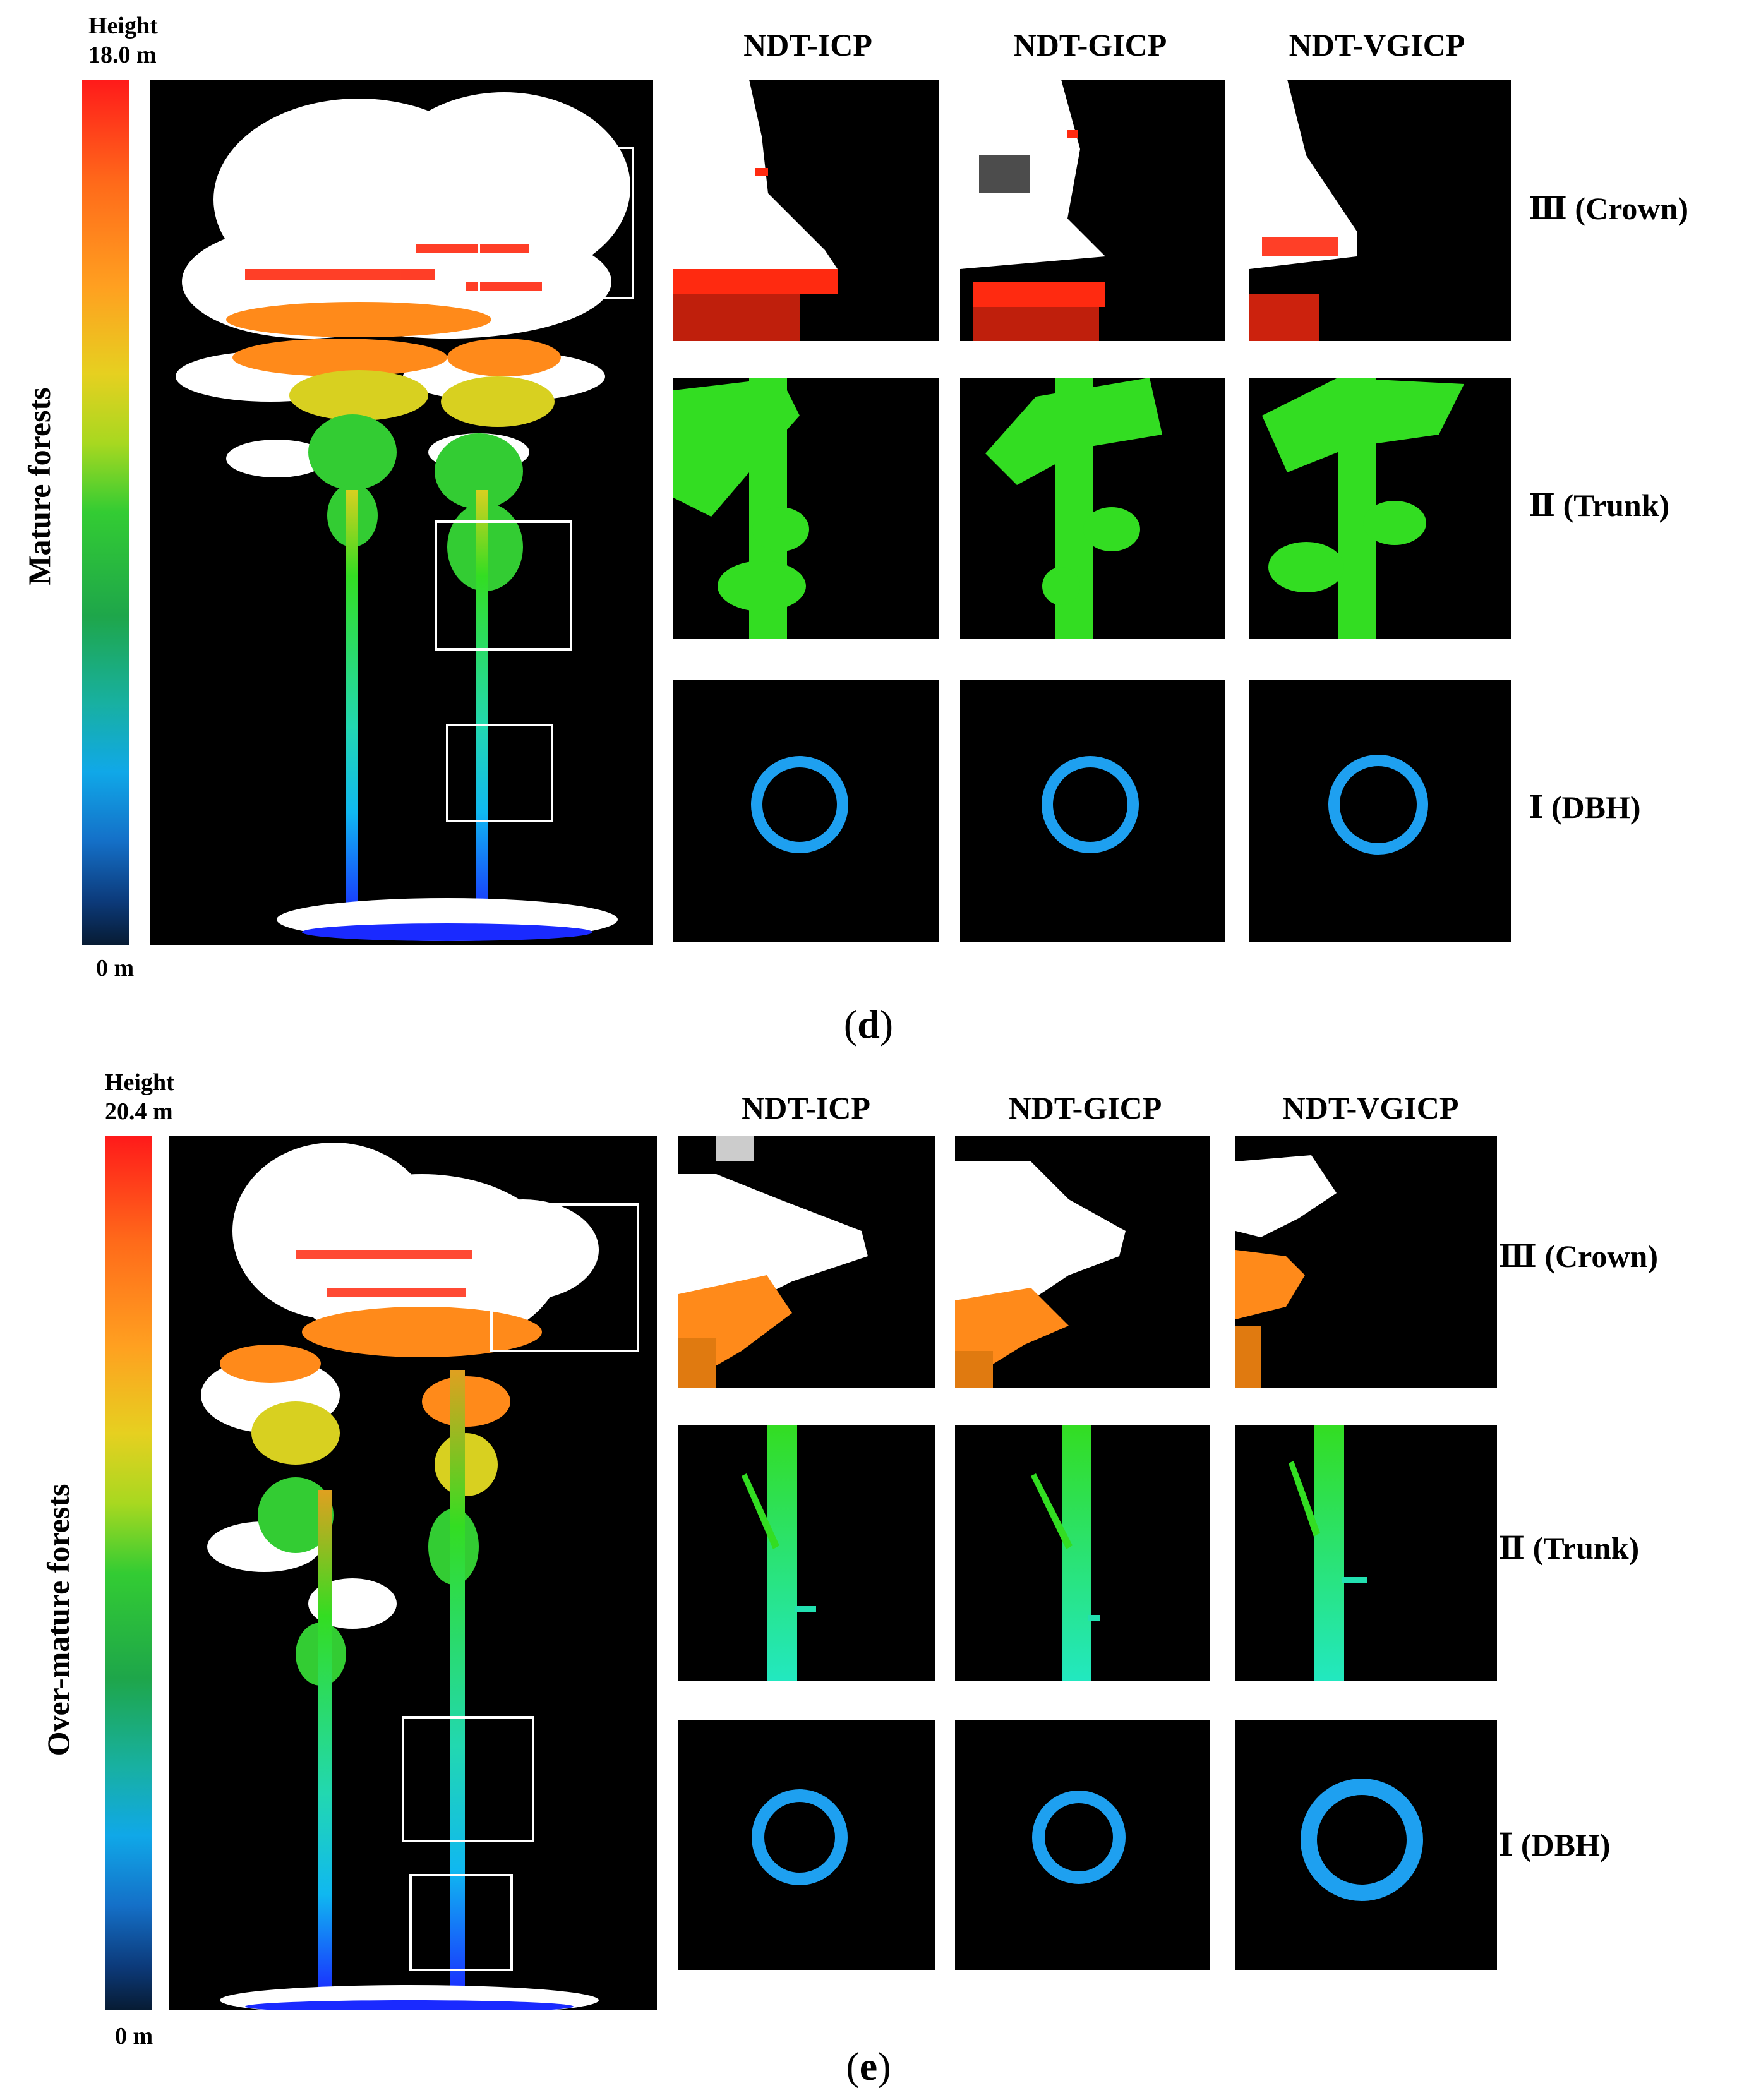 The image size is (1737, 2100). Describe the element at coordinates (39, 486) in the screenshot. I see `panel-side-title: Mature forests` at that location.